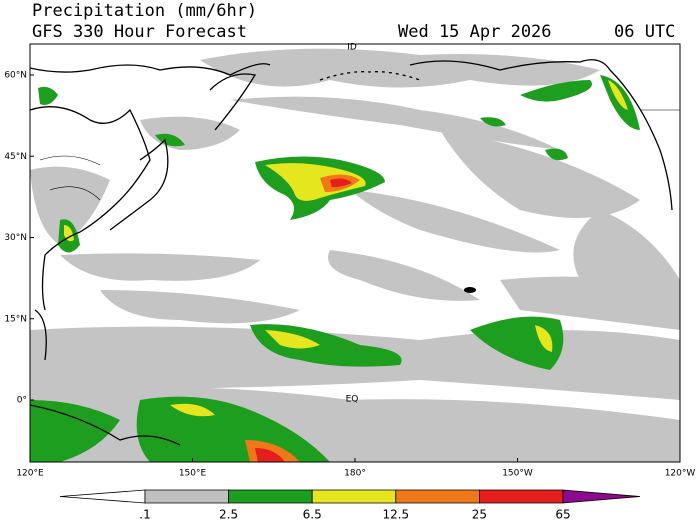 The image size is (700, 525). What do you see at coordinates (30, 474) in the screenshot?
I see `lon-label: 120°E` at bounding box center [30, 474].